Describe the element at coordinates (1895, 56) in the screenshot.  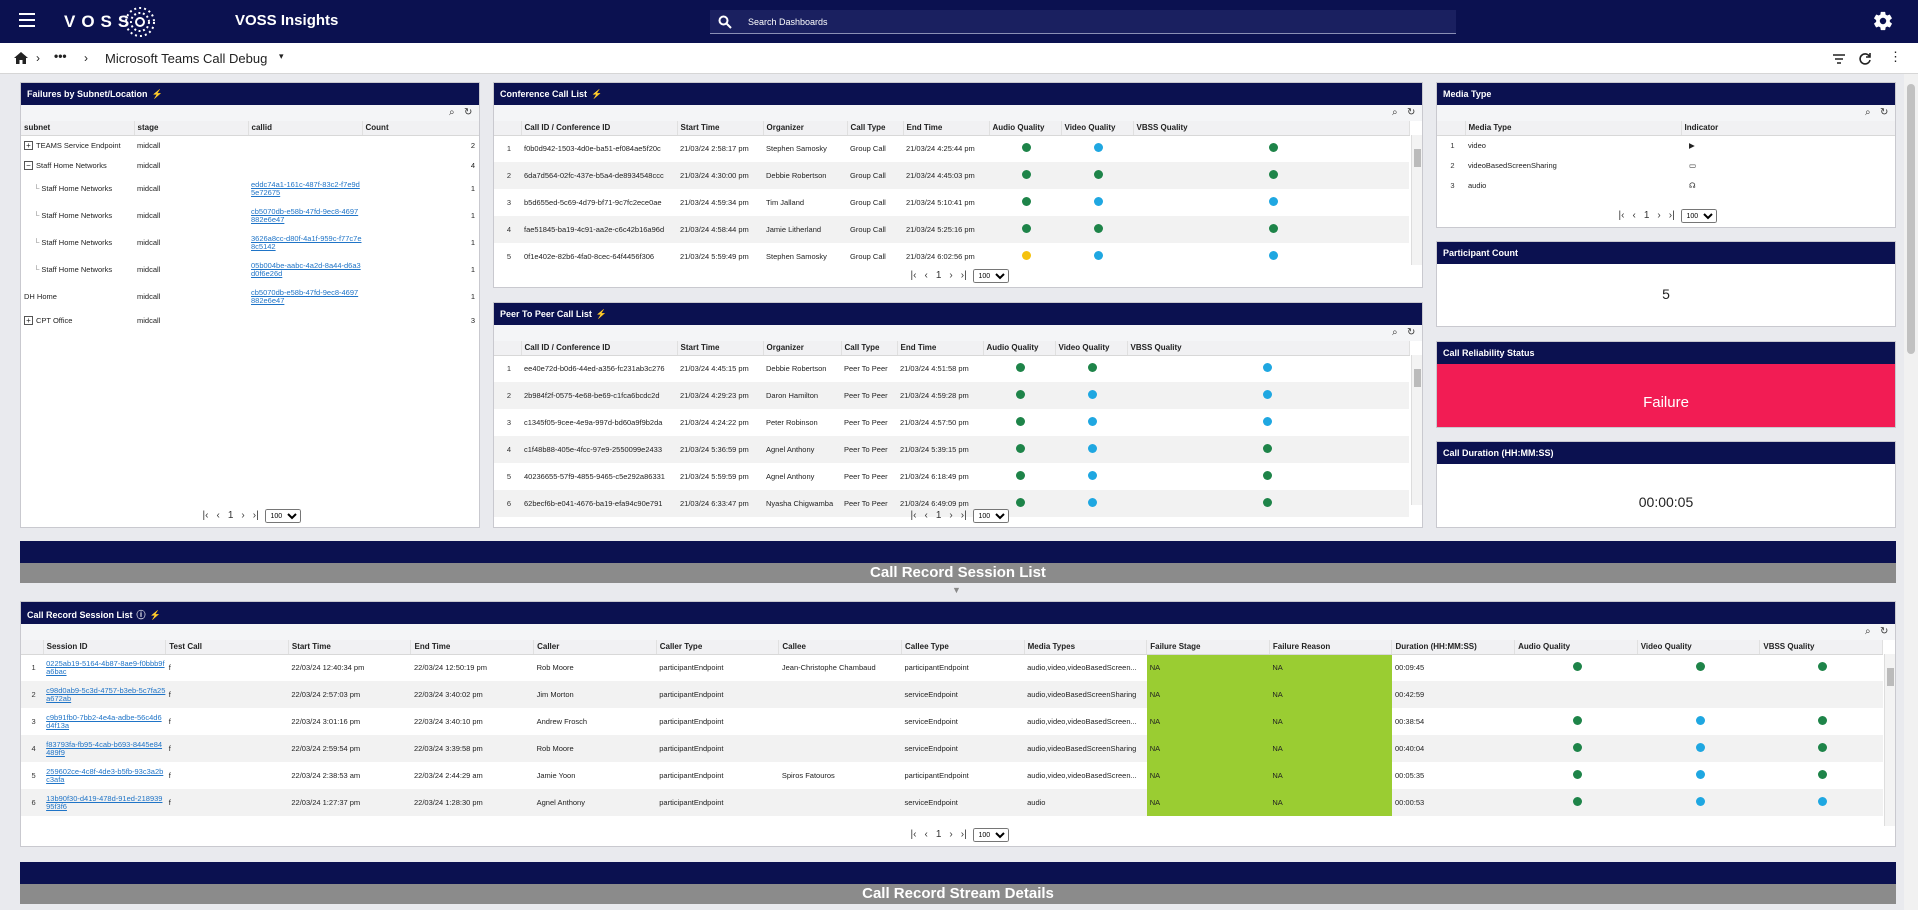
I see `more-vertical-icon: ⋮` at that location.